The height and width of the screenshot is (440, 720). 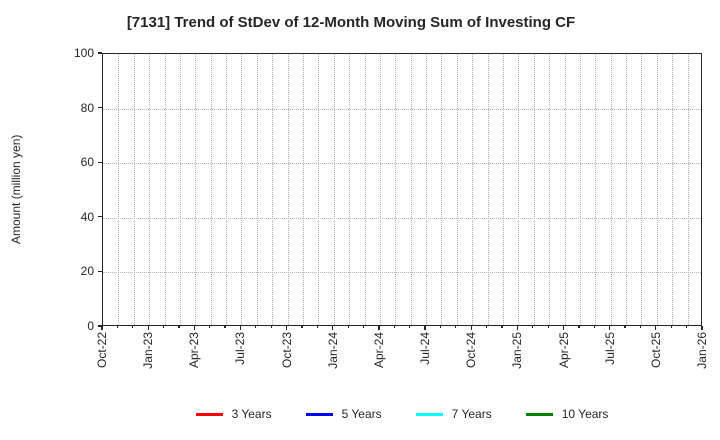 What do you see at coordinates (102, 350) in the screenshot?
I see `x-tick-label: Oct-22` at bounding box center [102, 350].